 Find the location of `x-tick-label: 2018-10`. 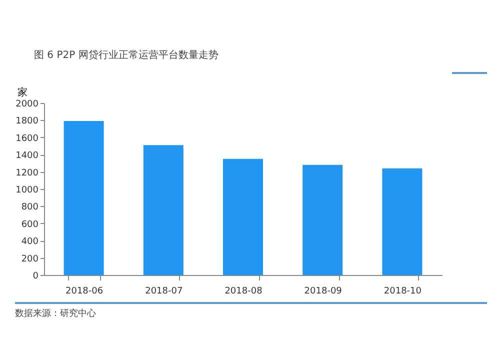

x-tick-label: 2018-10 is located at coordinates (403, 291).